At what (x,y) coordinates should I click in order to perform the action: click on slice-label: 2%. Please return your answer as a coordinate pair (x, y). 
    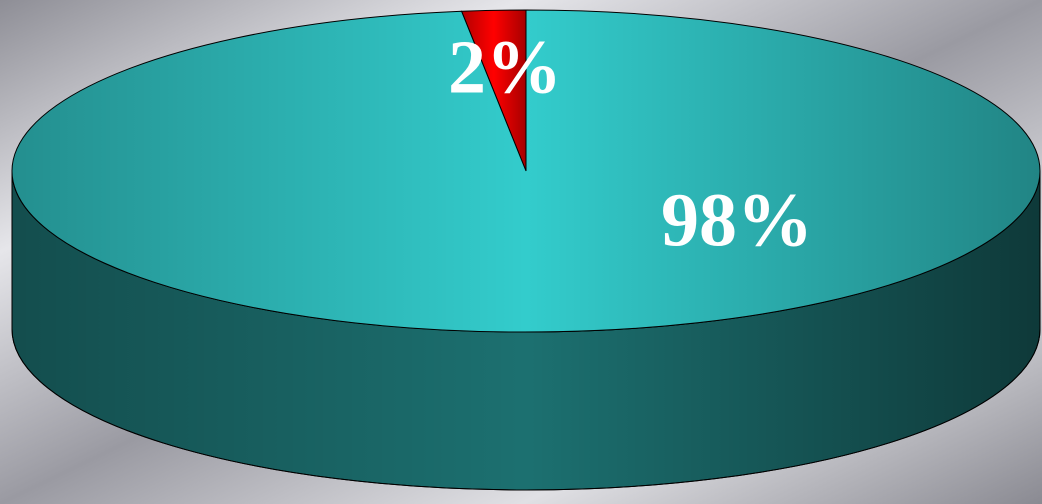
    Looking at the image, I should click on (505, 67).